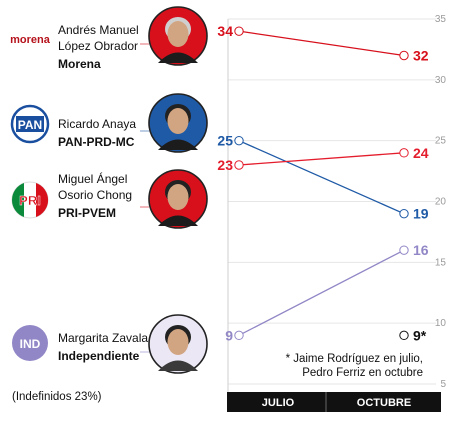 The width and height of the screenshot is (455, 421). What do you see at coordinates (334, 402) in the screenshot?
I see `x-axis-band` at bounding box center [334, 402].